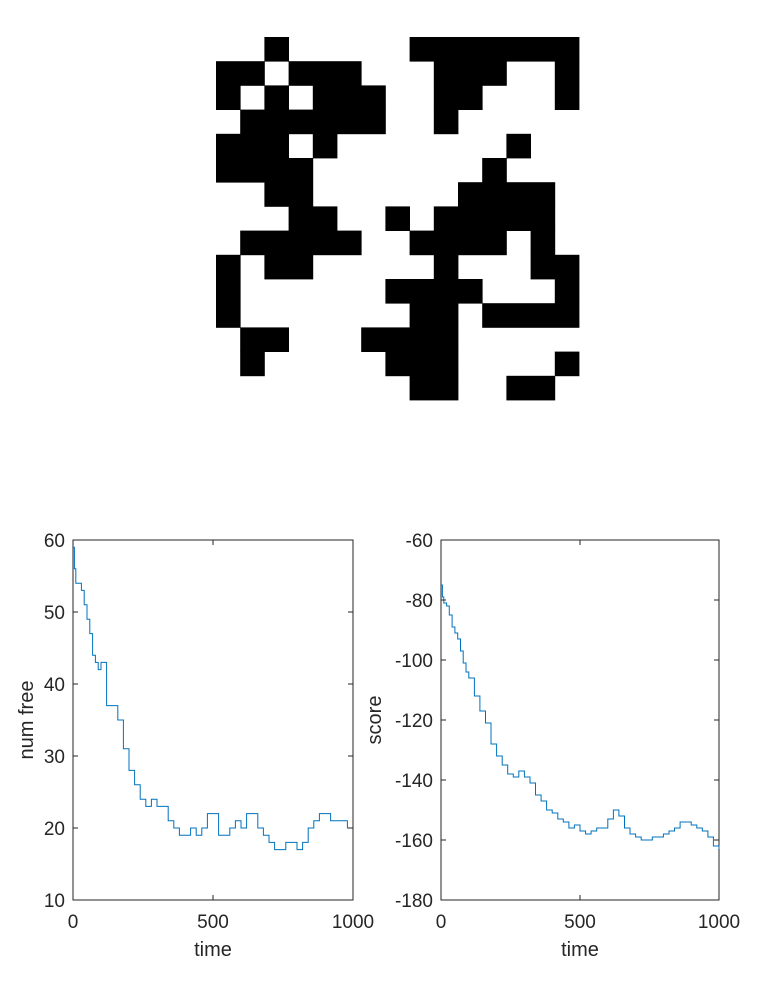  What do you see at coordinates (414, 781) in the screenshot?
I see `y-tick-label: -140` at bounding box center [414, 781].